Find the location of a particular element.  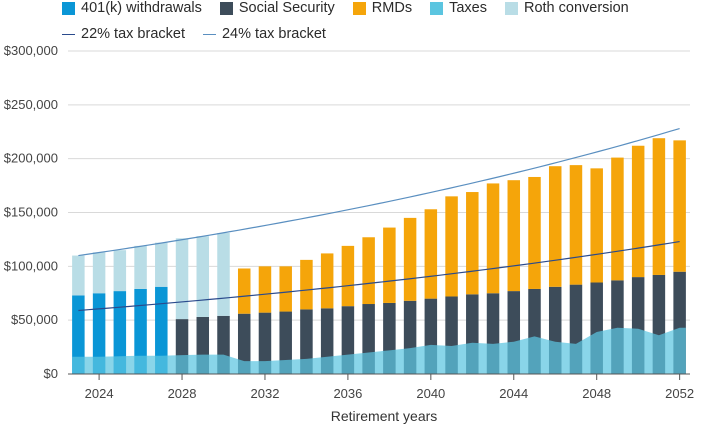

bar-rmds-2040 is located at coordinates (431, 254).